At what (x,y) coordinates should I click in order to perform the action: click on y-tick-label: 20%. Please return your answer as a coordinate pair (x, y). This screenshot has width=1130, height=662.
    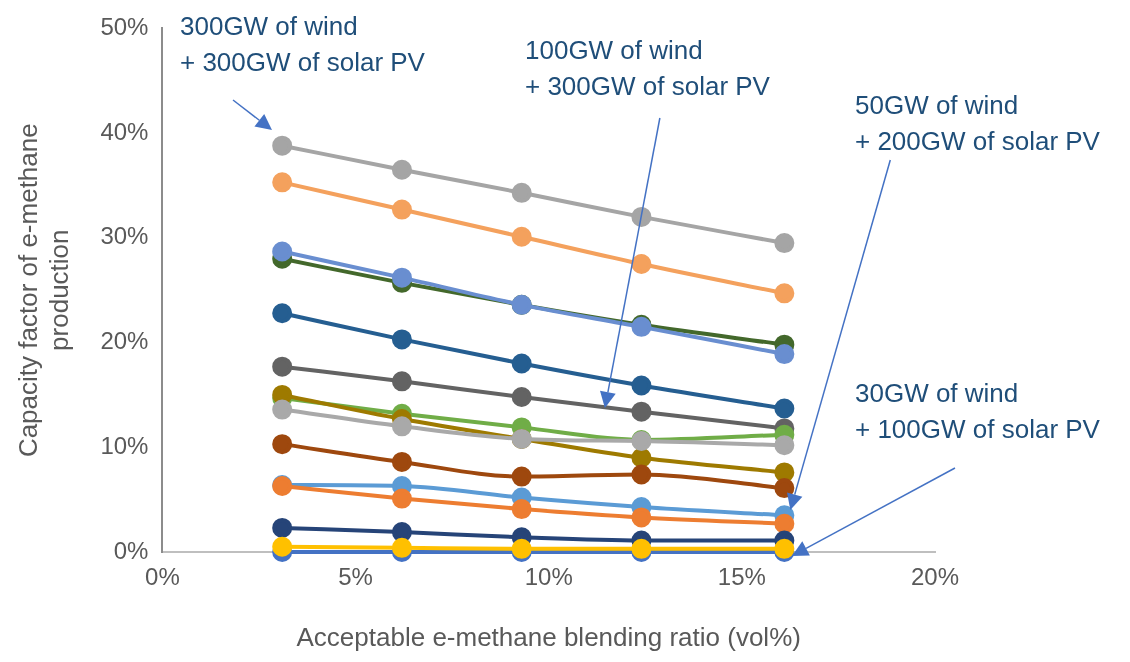
    Looking at the image, I should click on (124, 341).